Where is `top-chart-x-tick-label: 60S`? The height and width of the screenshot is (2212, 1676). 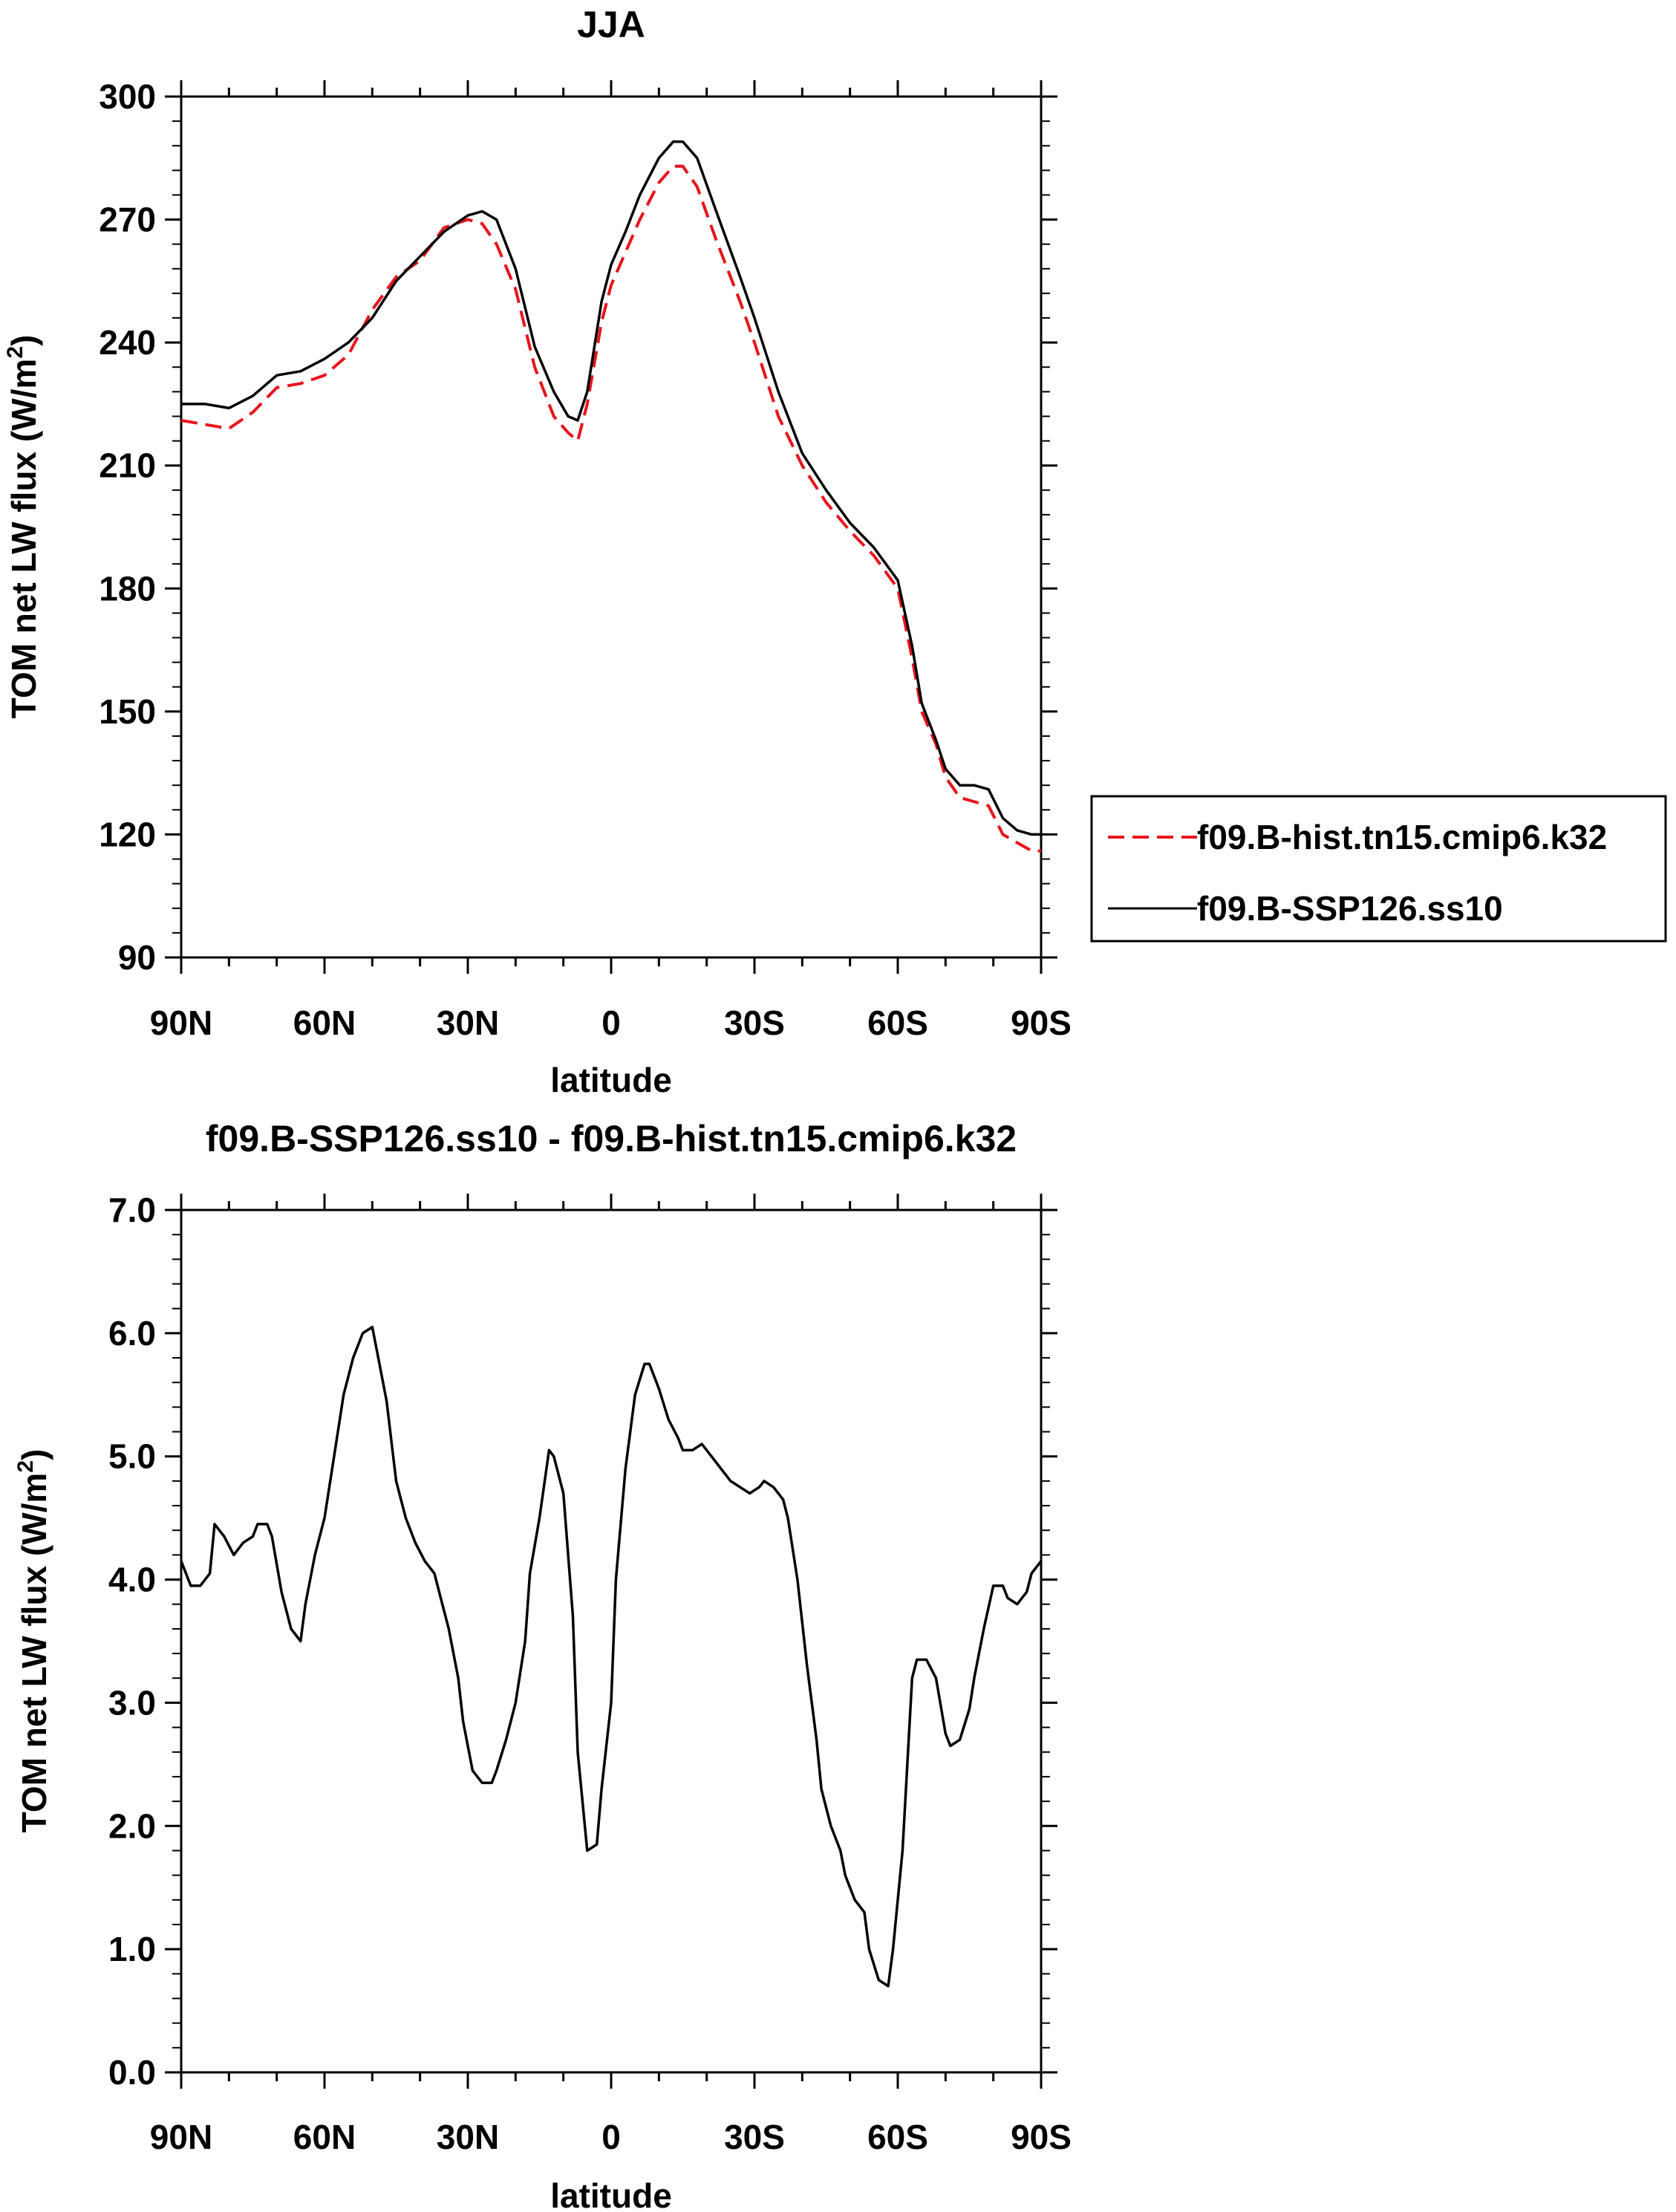 top-chart-x-tick-label: 60S is located at coordinates (897, 1023).